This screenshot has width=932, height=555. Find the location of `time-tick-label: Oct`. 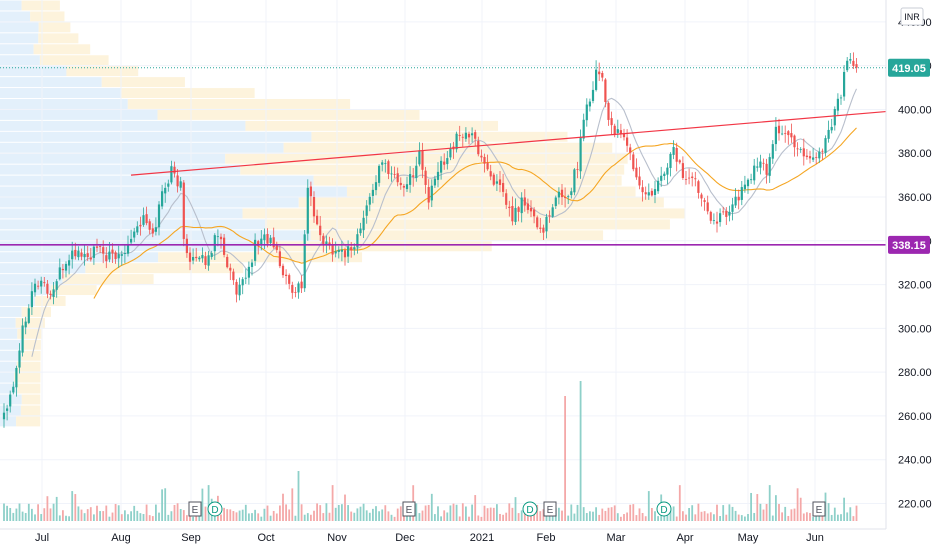

time-tick-label: Oct is located at coordinates (265, 538).